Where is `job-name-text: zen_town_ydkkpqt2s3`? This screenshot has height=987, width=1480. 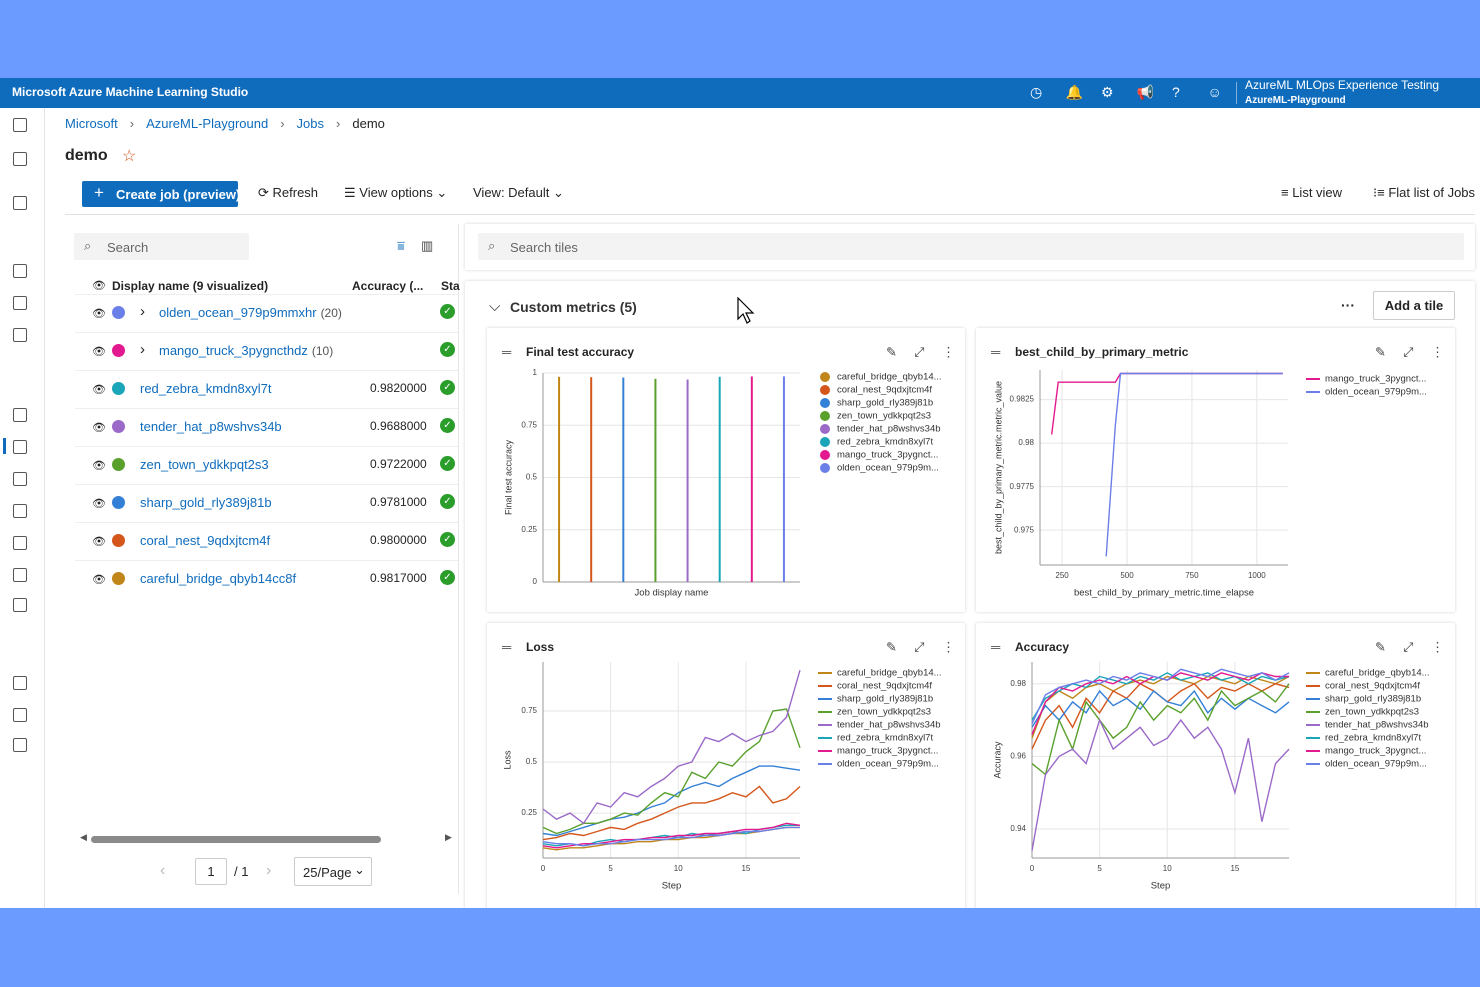 job-name-text: zen_town_ydkkpqt2s3 is located at coordinates (204, 464).